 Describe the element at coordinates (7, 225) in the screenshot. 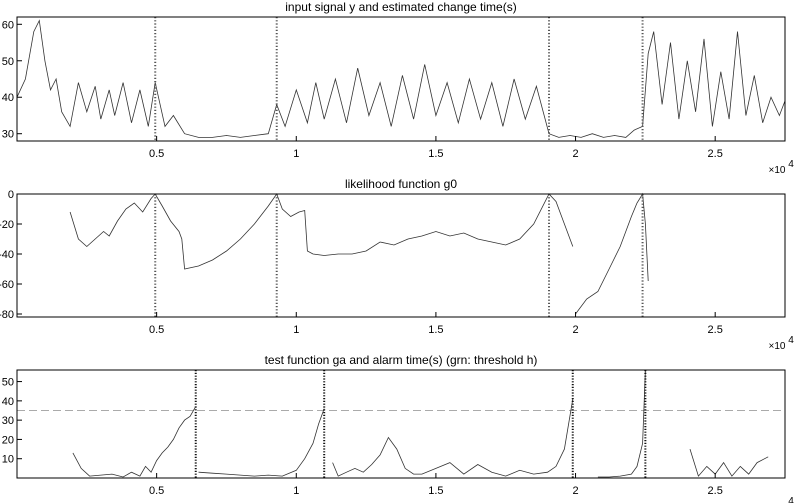

I see `y-tick-label: -20` at that location.